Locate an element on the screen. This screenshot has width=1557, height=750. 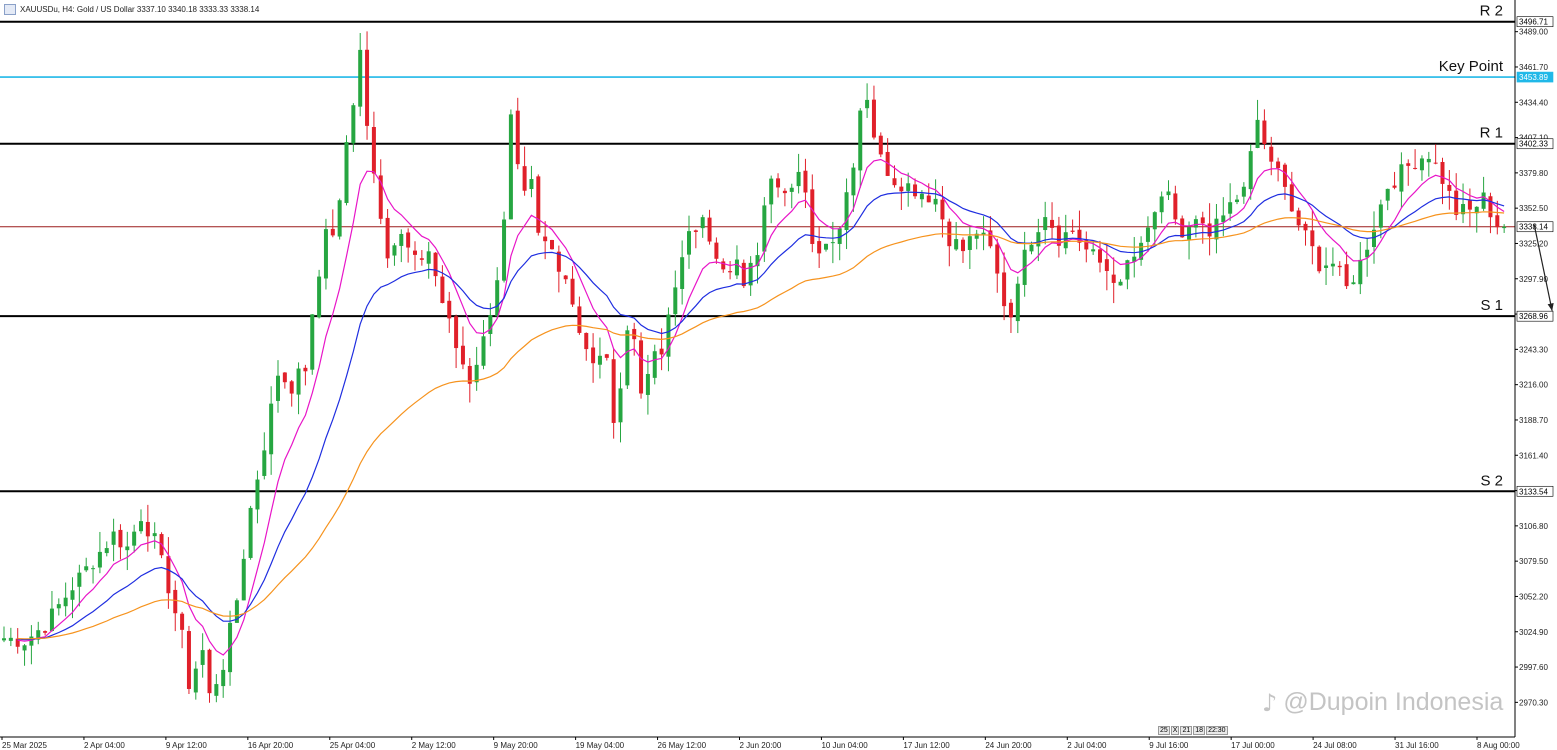
level-label: R 1 is located at coordinates (1491, 133).